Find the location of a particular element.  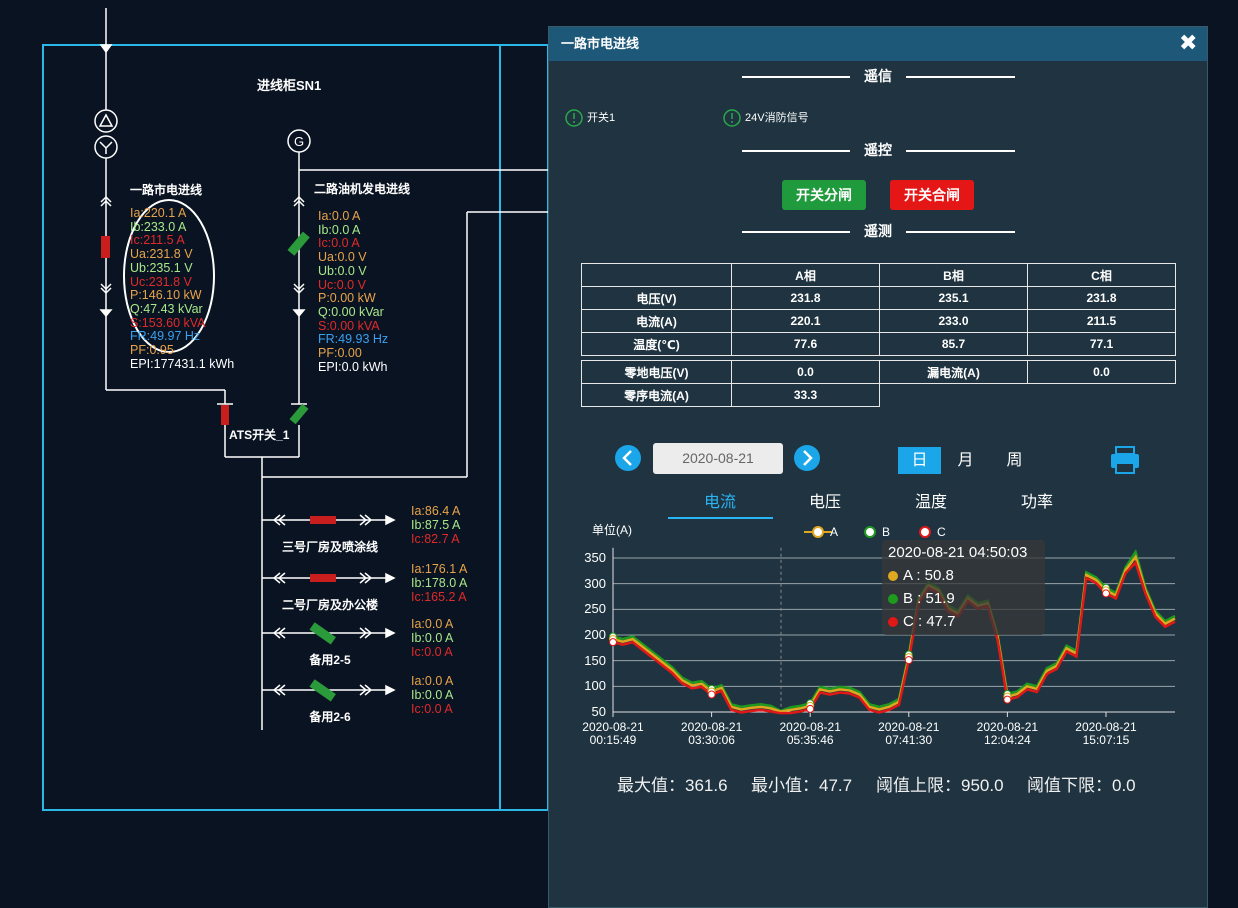

table-cell: 零序电流(A) is located at coordinates (656, 395).